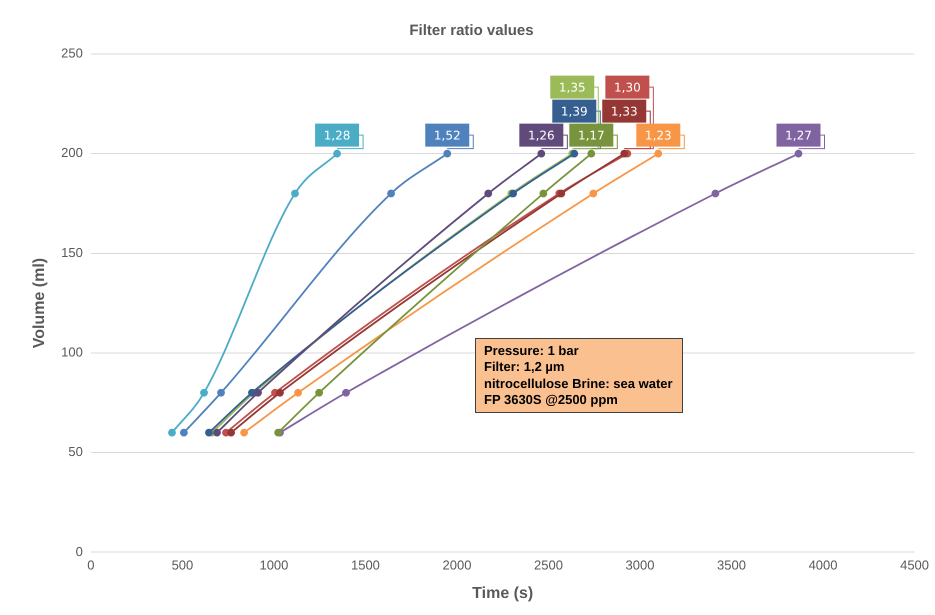 This screenshot has width=935, height=615. What do you see at coordinates (627, 87) in the screenshot?
I see `annotation: 1,30` at bounding box center [627, 87].